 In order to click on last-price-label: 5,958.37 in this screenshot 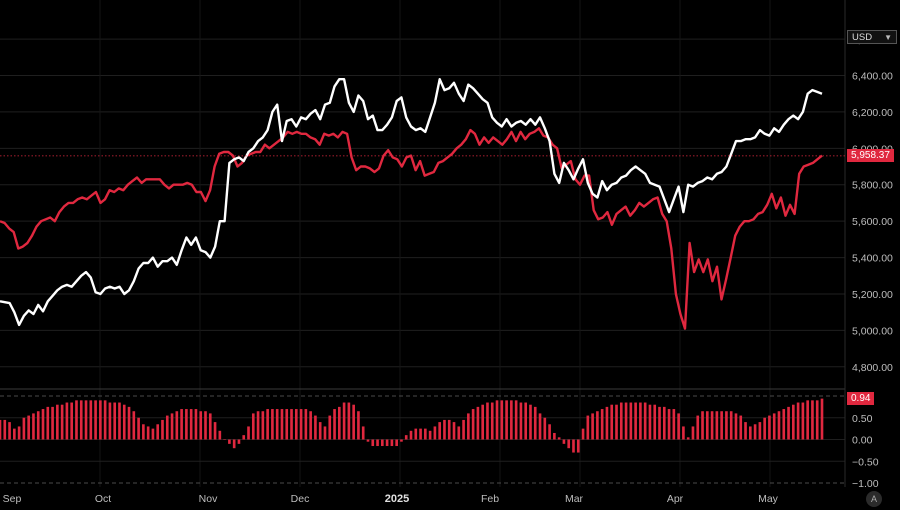, I will do `click(870, 156)`.